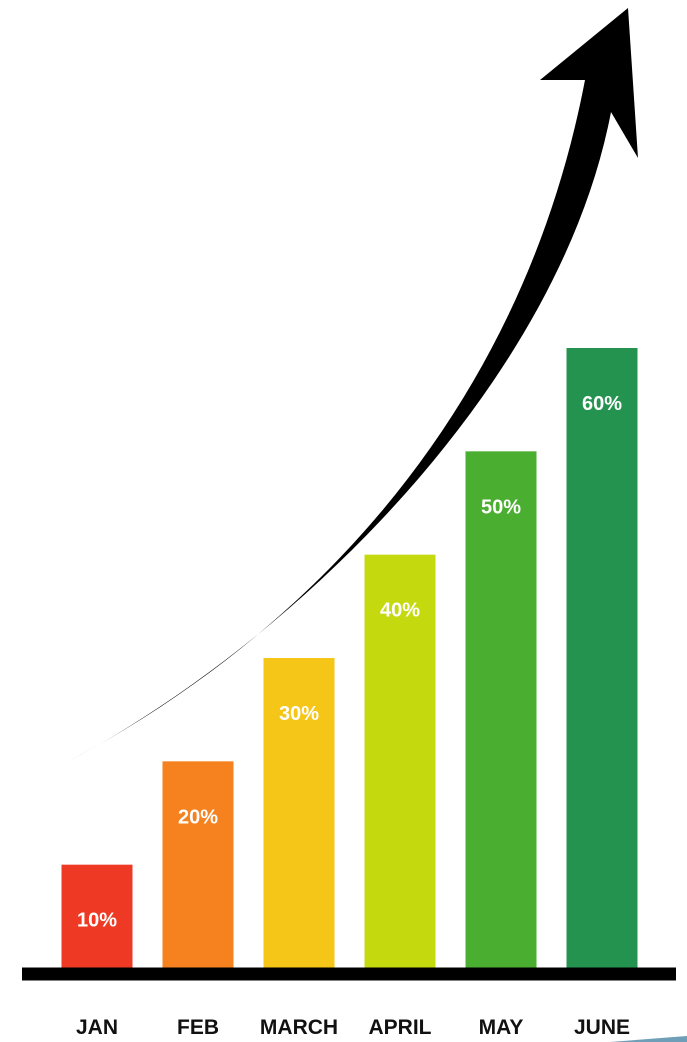 The image size is (687, 1042). I want to click on bar-june, so click(602, 658).